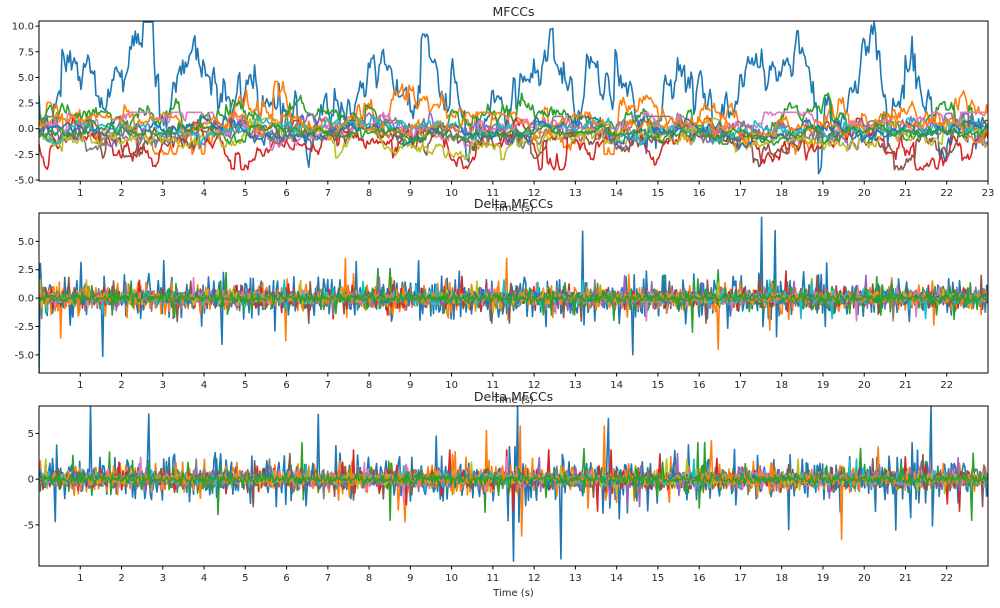  Describe the element at coordinates (29, 525) in the screenshot. I see `y-tick-label: -5` at that location.